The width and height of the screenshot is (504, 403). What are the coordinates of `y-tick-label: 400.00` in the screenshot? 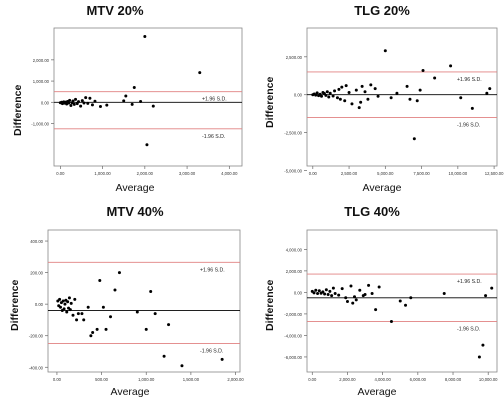 It's located at (36, 241).